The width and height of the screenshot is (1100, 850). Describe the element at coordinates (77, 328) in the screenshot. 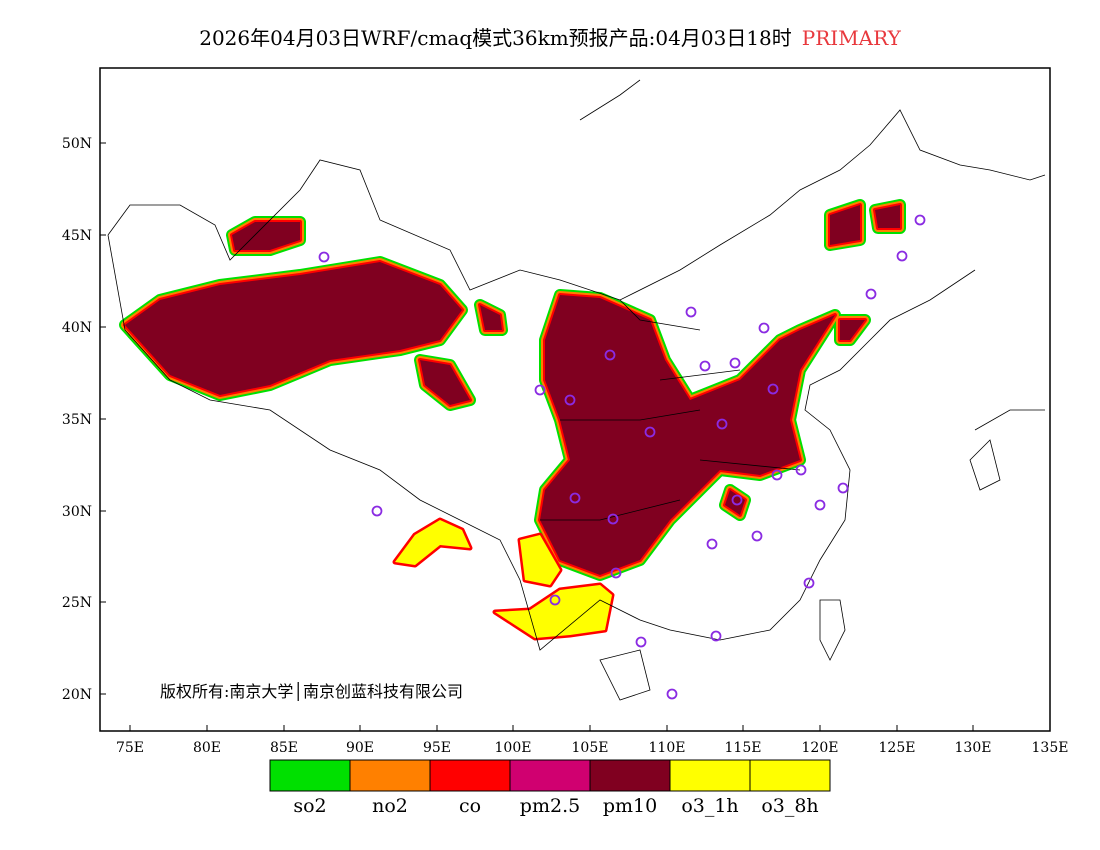

I see `lat-tick: 40N` at that location.